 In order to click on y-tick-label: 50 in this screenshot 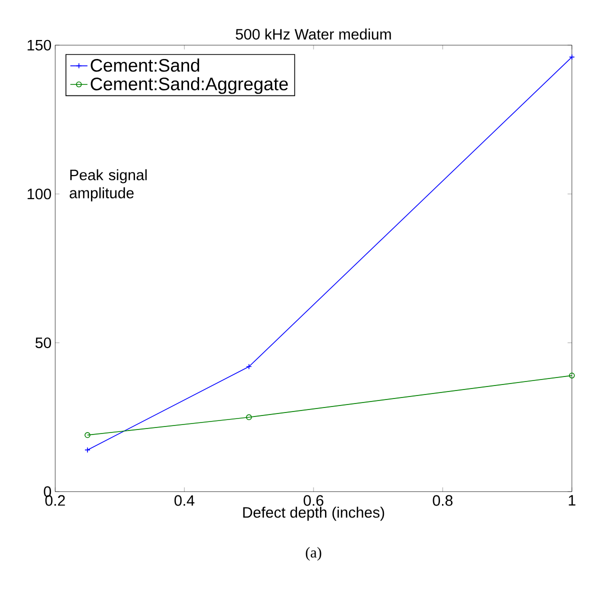, I will do `click(44, 342)`.